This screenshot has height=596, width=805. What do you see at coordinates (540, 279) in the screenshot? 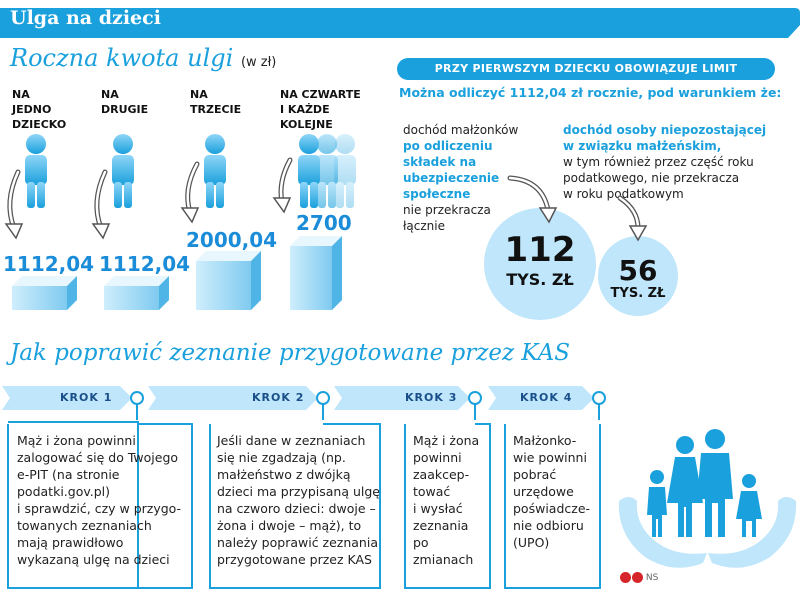
I see `unit-112: TYS. ZŁ` at bounding box center [540, 279].